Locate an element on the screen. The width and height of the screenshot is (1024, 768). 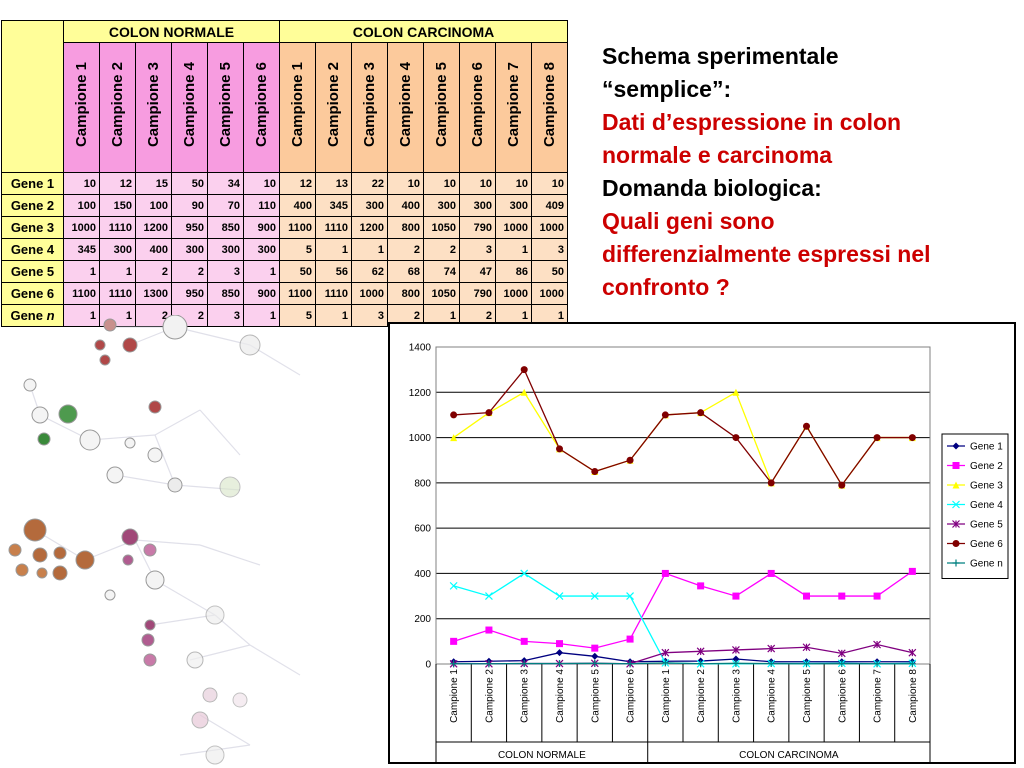
carcinoma-sample-header: Campione 6 is located at coordinates (477, 107).